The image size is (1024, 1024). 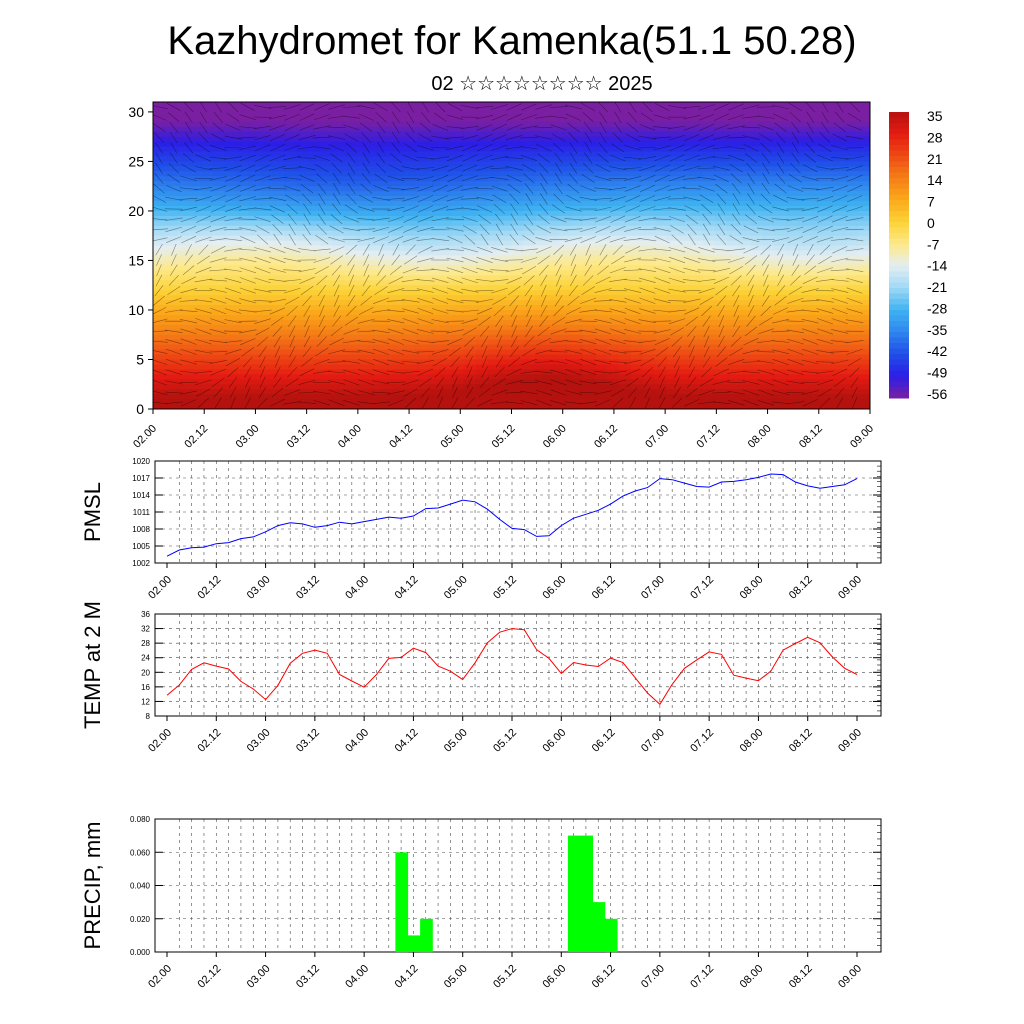 What do you see at coordinates (140, 409) in the screenshot?
I see `y-tick-label: 0` at bounding box center [140, 409].